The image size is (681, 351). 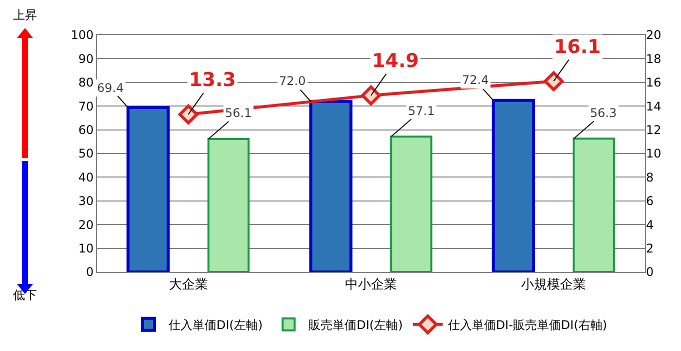 What do you see at coordinates (650, 225) in the screenshot?
I see `y2-tick-label: 4` at bounding box center [650, 225].